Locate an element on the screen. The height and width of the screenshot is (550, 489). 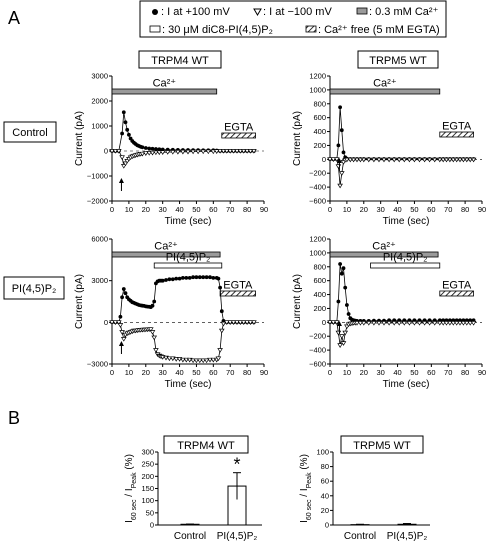
x-tick-label: 70 is located at coordinates (448, 209).